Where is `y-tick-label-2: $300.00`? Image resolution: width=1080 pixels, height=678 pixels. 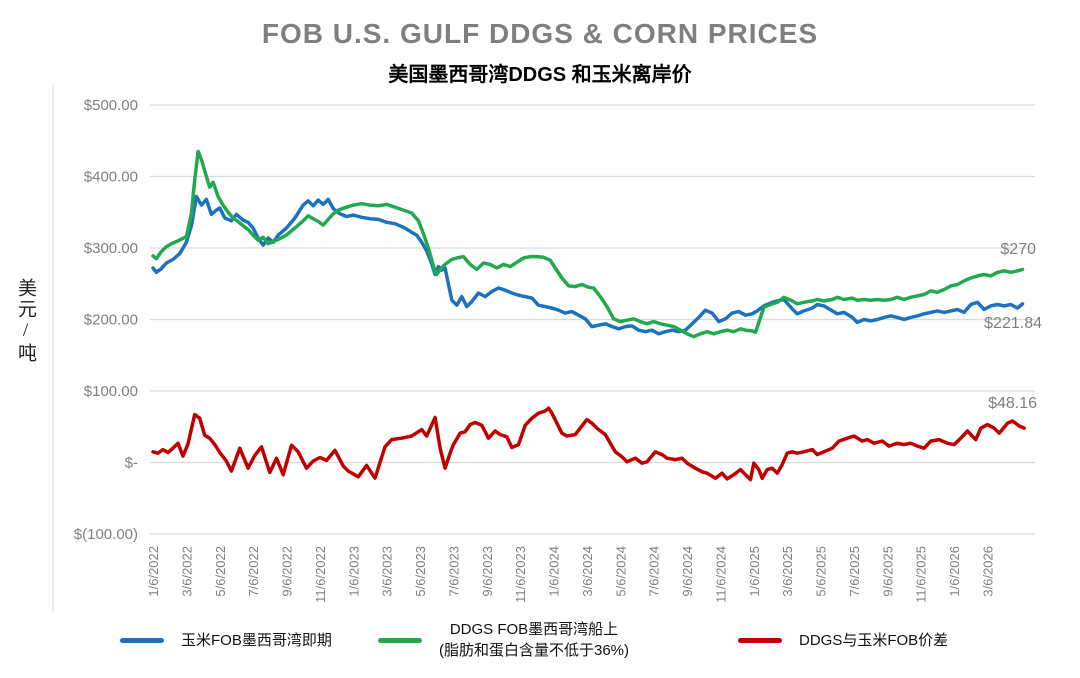 y-tick-label-2: $300.00 is located at coordinates (111, 248).